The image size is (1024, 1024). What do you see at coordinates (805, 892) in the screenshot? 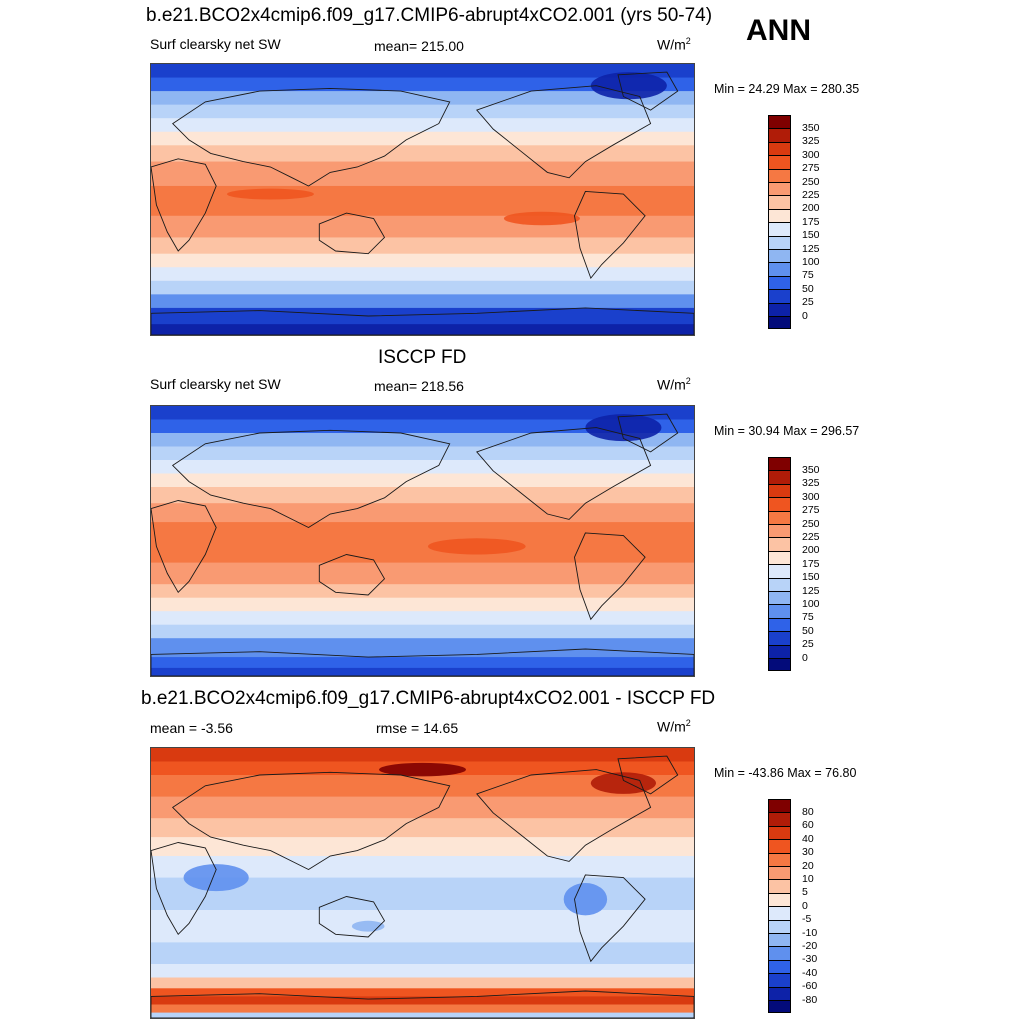
I see `colorbar-tick-label: 5` at bounding box center [805, 892].